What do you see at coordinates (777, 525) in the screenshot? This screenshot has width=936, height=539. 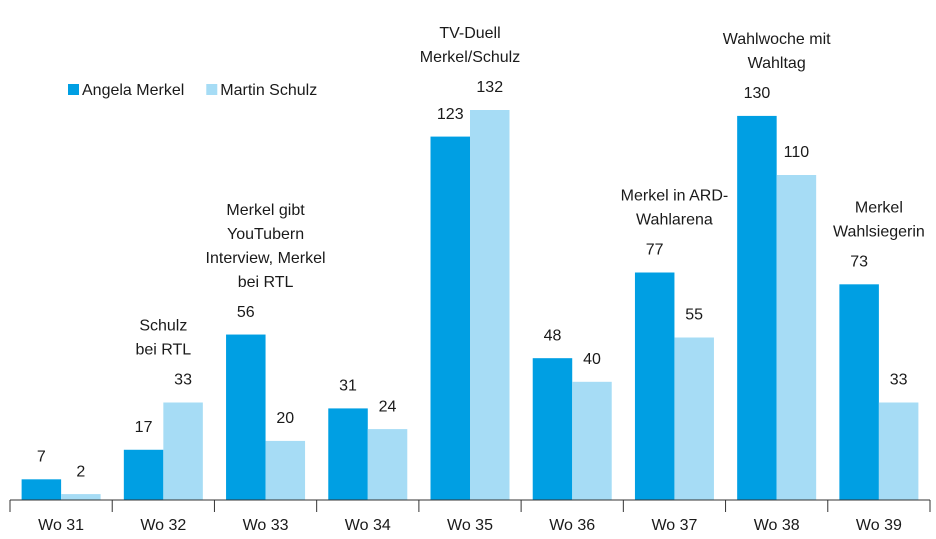 I see `x-tick-label: Wo 38` at bounding box center [777, 525].